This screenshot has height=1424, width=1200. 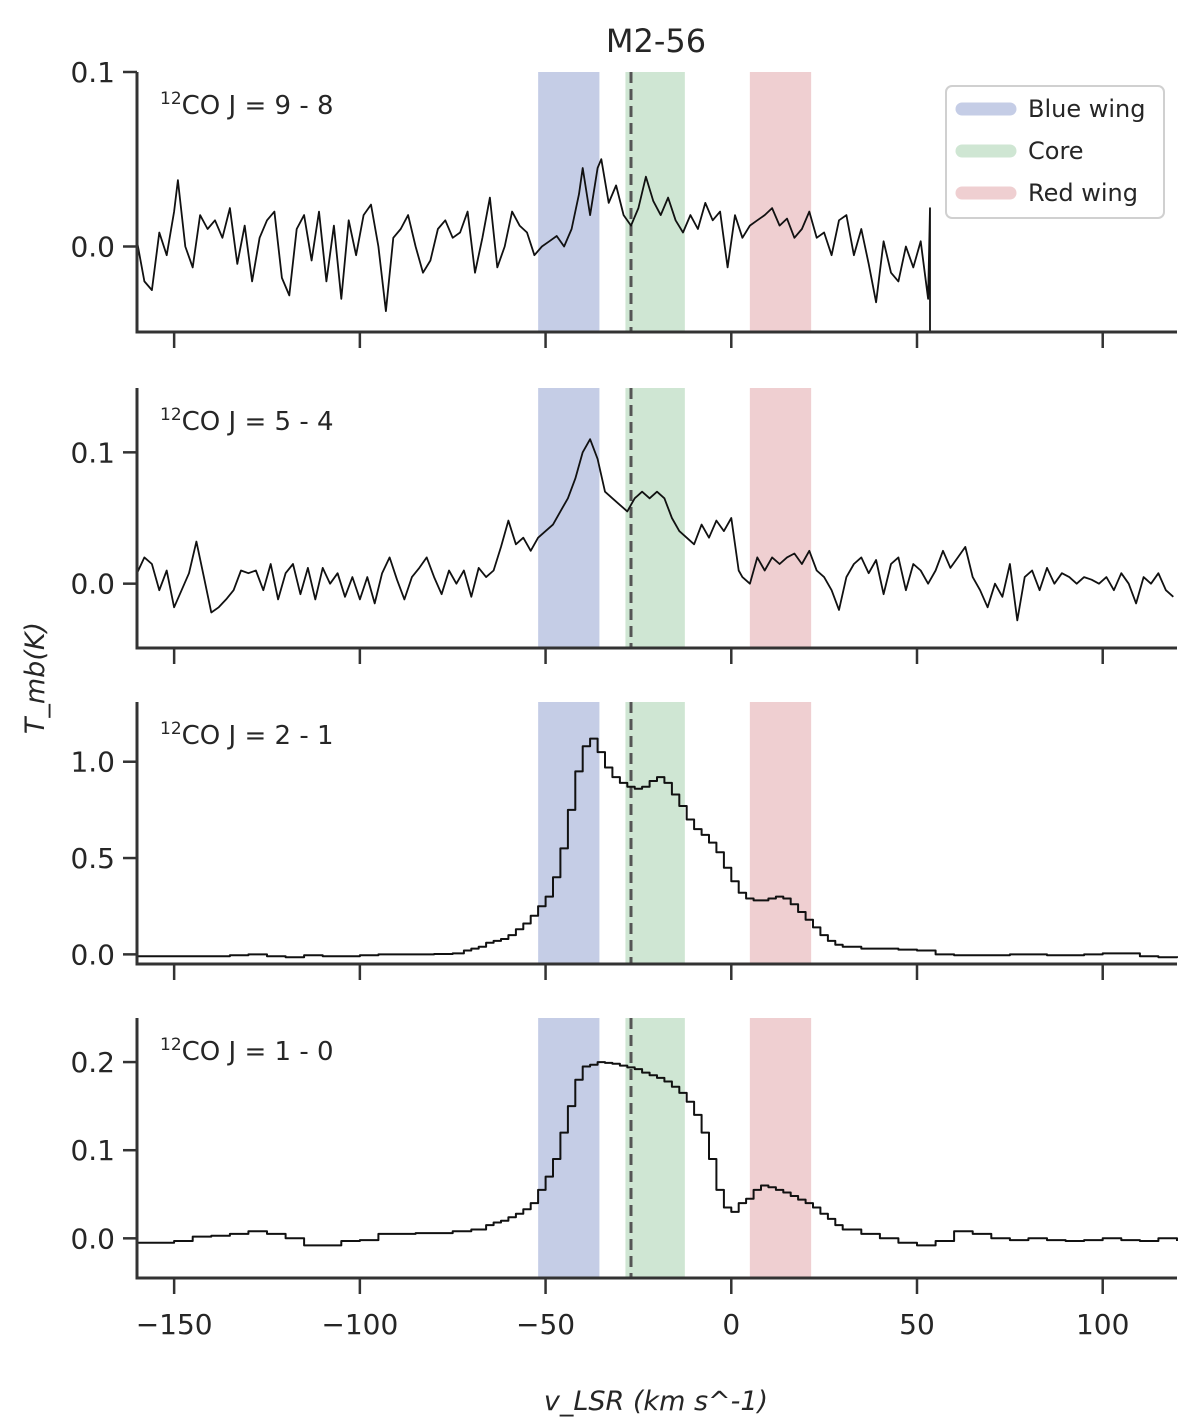 I want to click on legend-frame, so click(x=1055, y=152).